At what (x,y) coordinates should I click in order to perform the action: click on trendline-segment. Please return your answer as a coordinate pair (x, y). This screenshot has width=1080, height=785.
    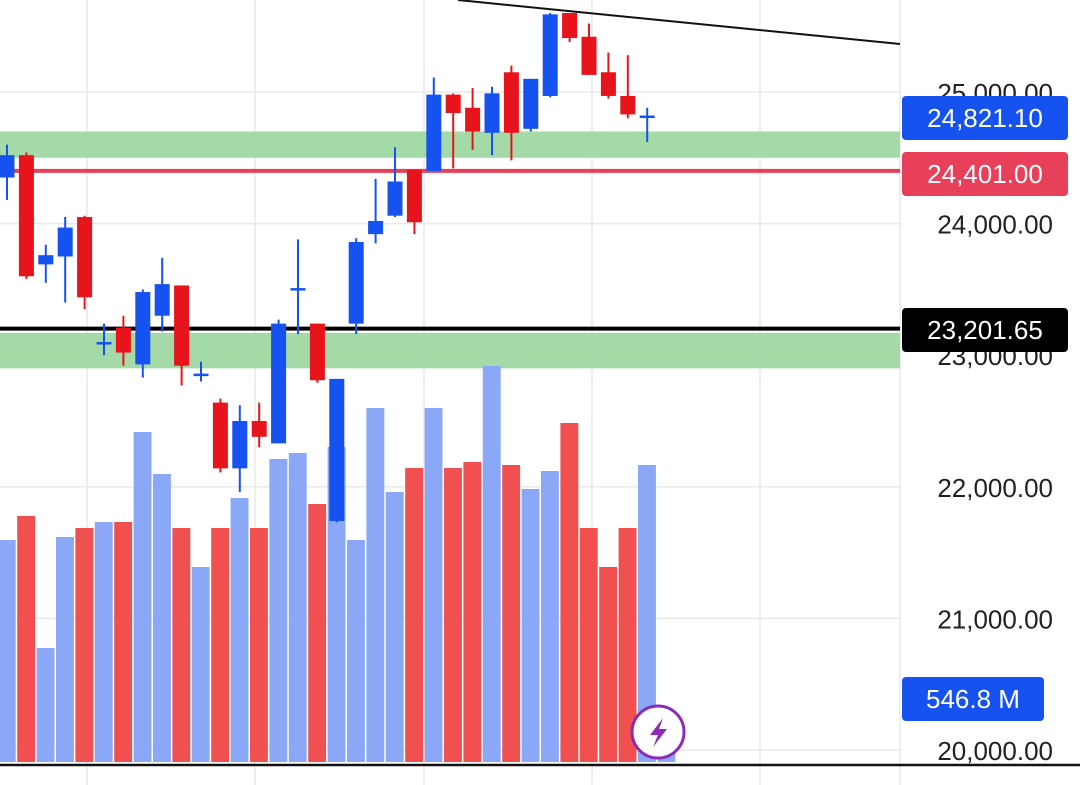
    Looking at the image, I should click on (679, 22).